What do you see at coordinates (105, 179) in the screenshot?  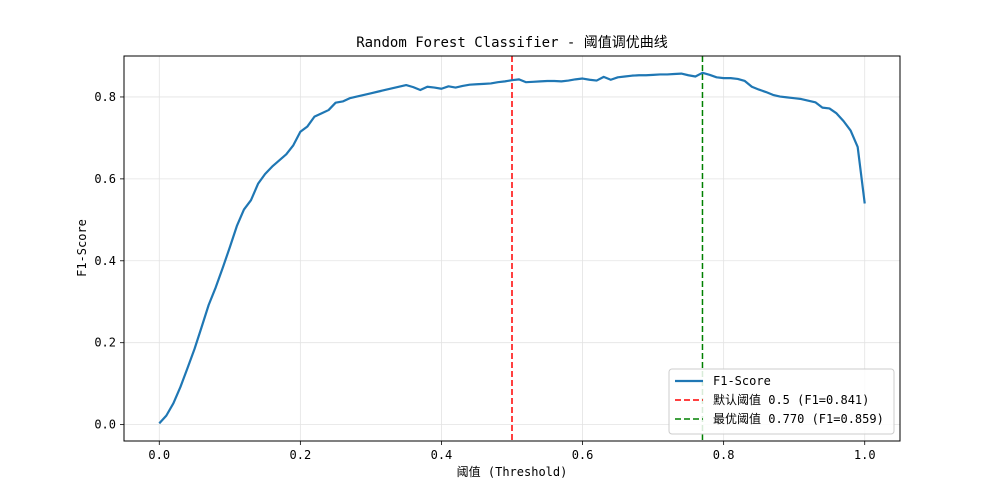 I see `y-tick-label: 0.6` at bounding box center [105, 179].